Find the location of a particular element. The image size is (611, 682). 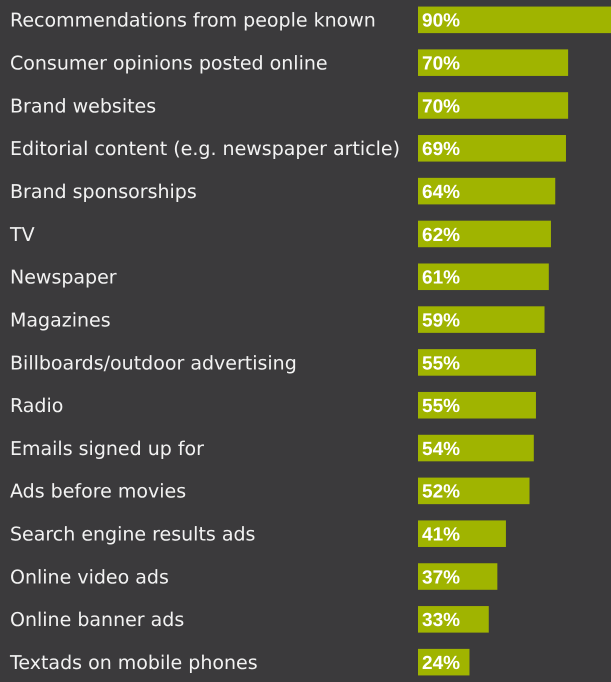

data-label: 37% is located at coordinates (441, 577).